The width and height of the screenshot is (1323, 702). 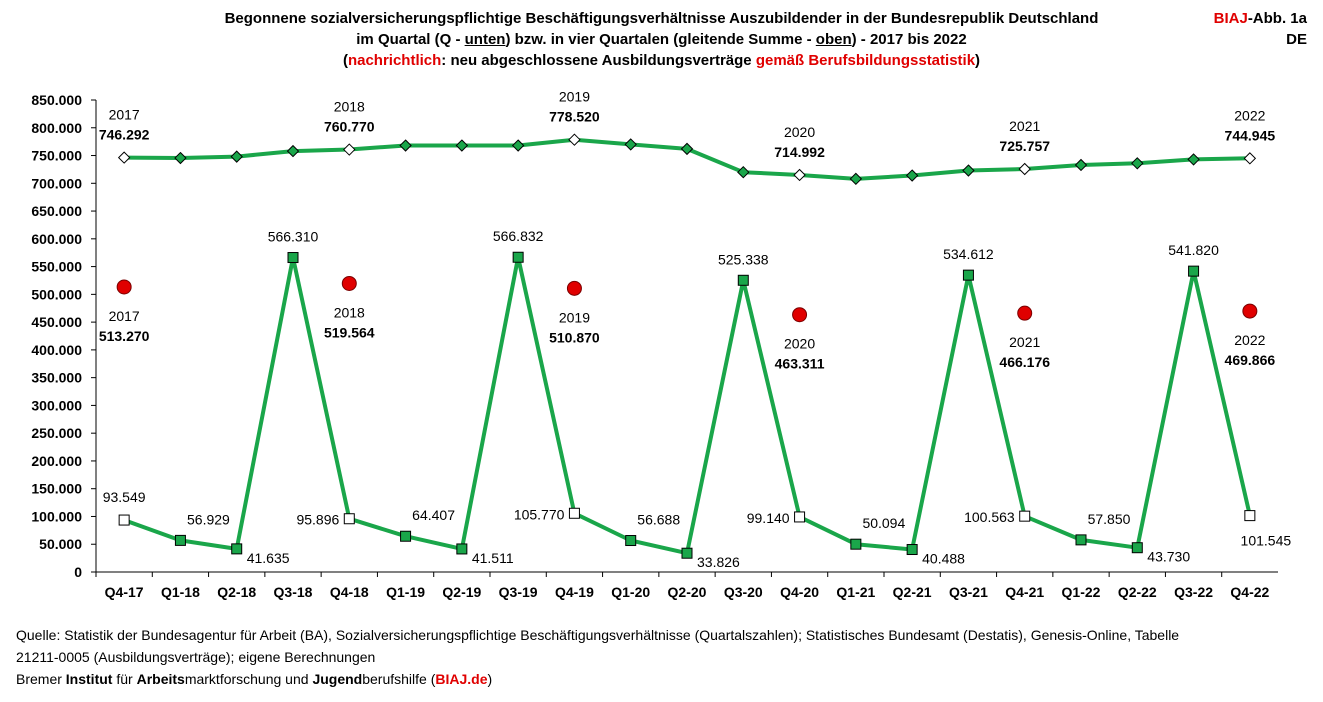 What do you see at coordinates (1230, 18) in the screenshot?
I see `badge-brand: BIAJ` at bounding box center [1230, 18].